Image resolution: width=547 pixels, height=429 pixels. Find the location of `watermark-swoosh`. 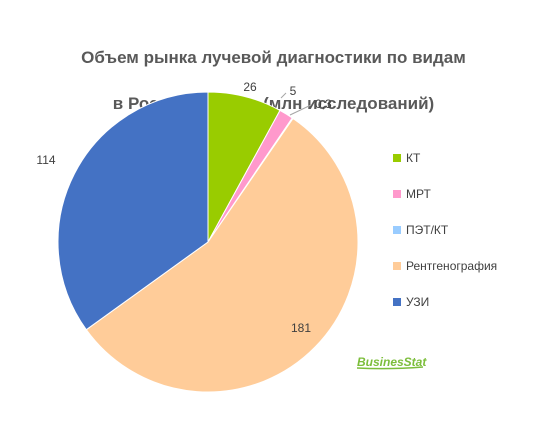

watermark-swoosh is located at coordinates (390, 368).